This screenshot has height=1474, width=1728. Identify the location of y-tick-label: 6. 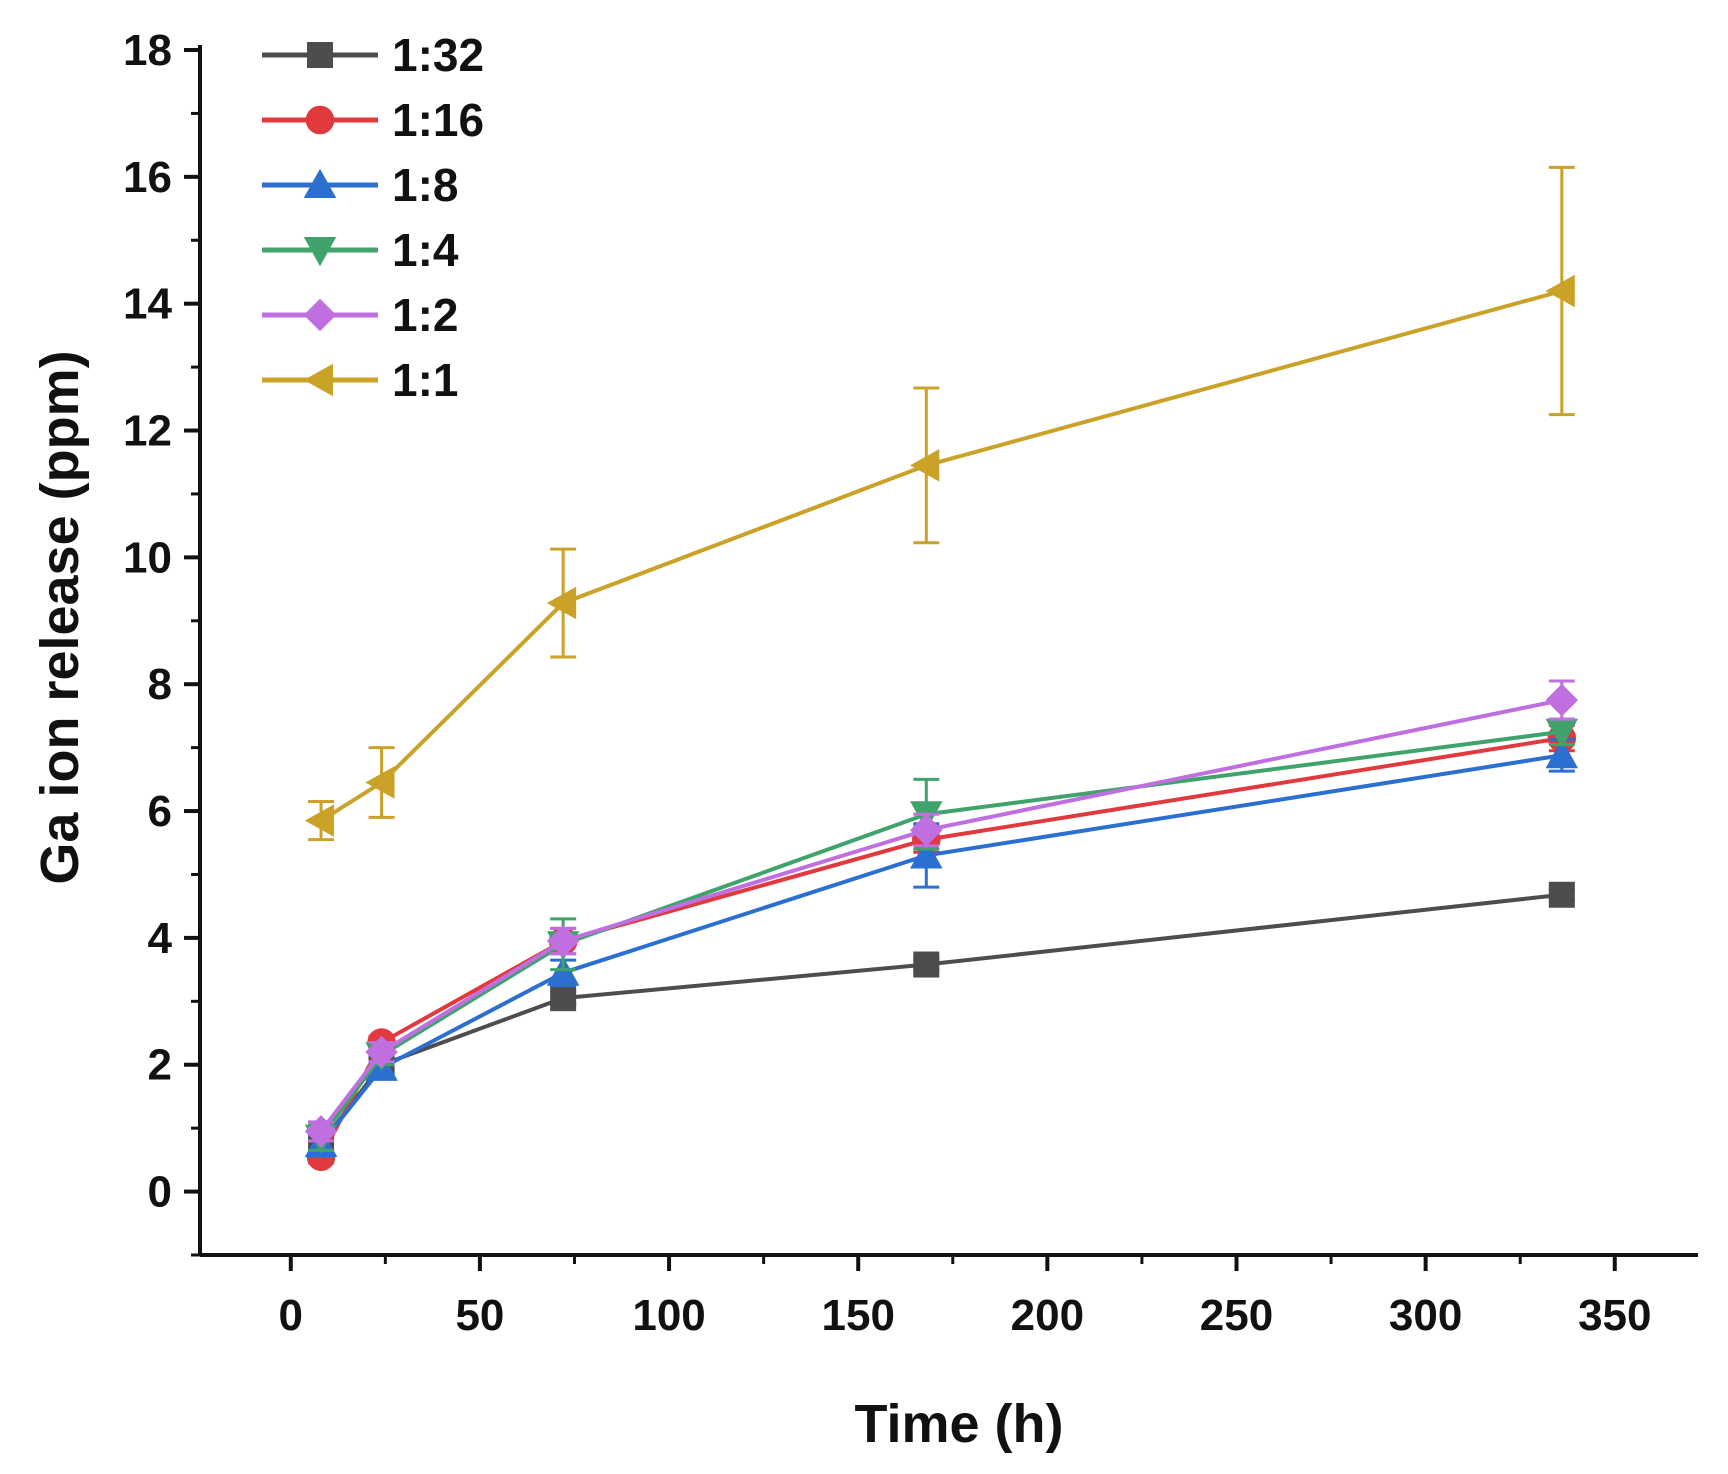
(160, 811).